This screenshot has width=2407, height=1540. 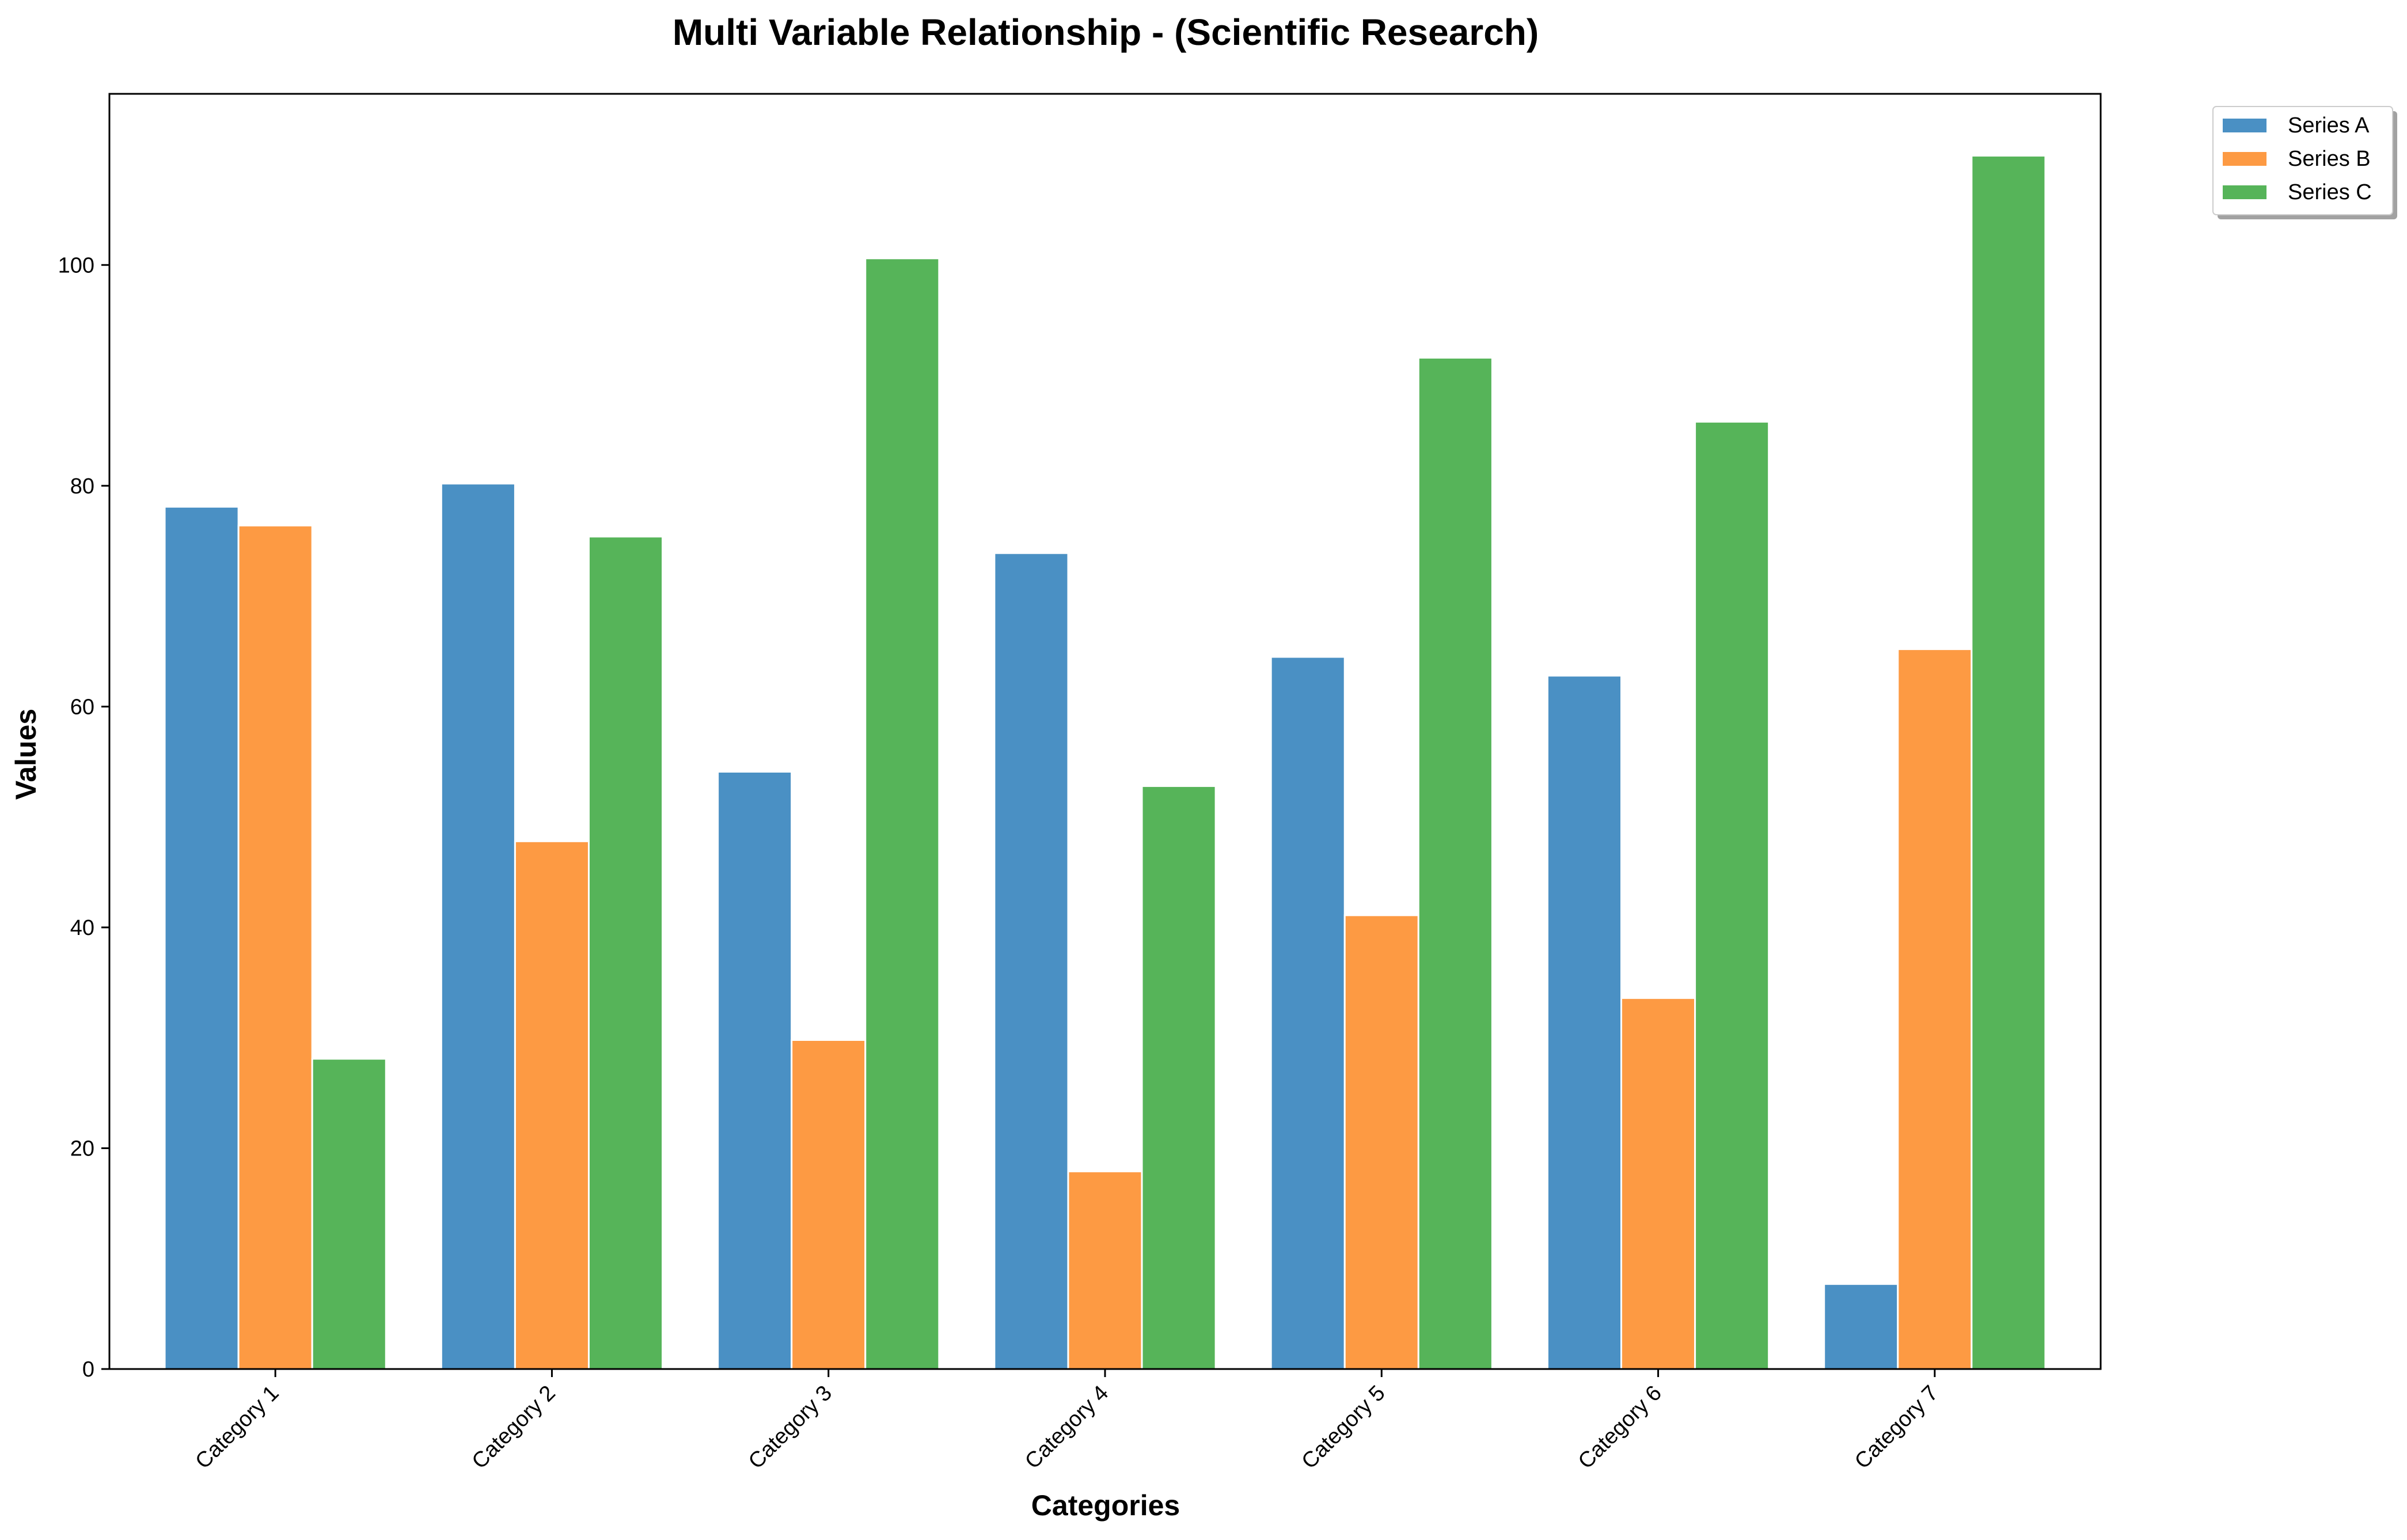 What do you see at coordinates (1620, 1428) in the screenshot?
I see `x-tick-label: Category 6` at bounding box center [1620, 1428].